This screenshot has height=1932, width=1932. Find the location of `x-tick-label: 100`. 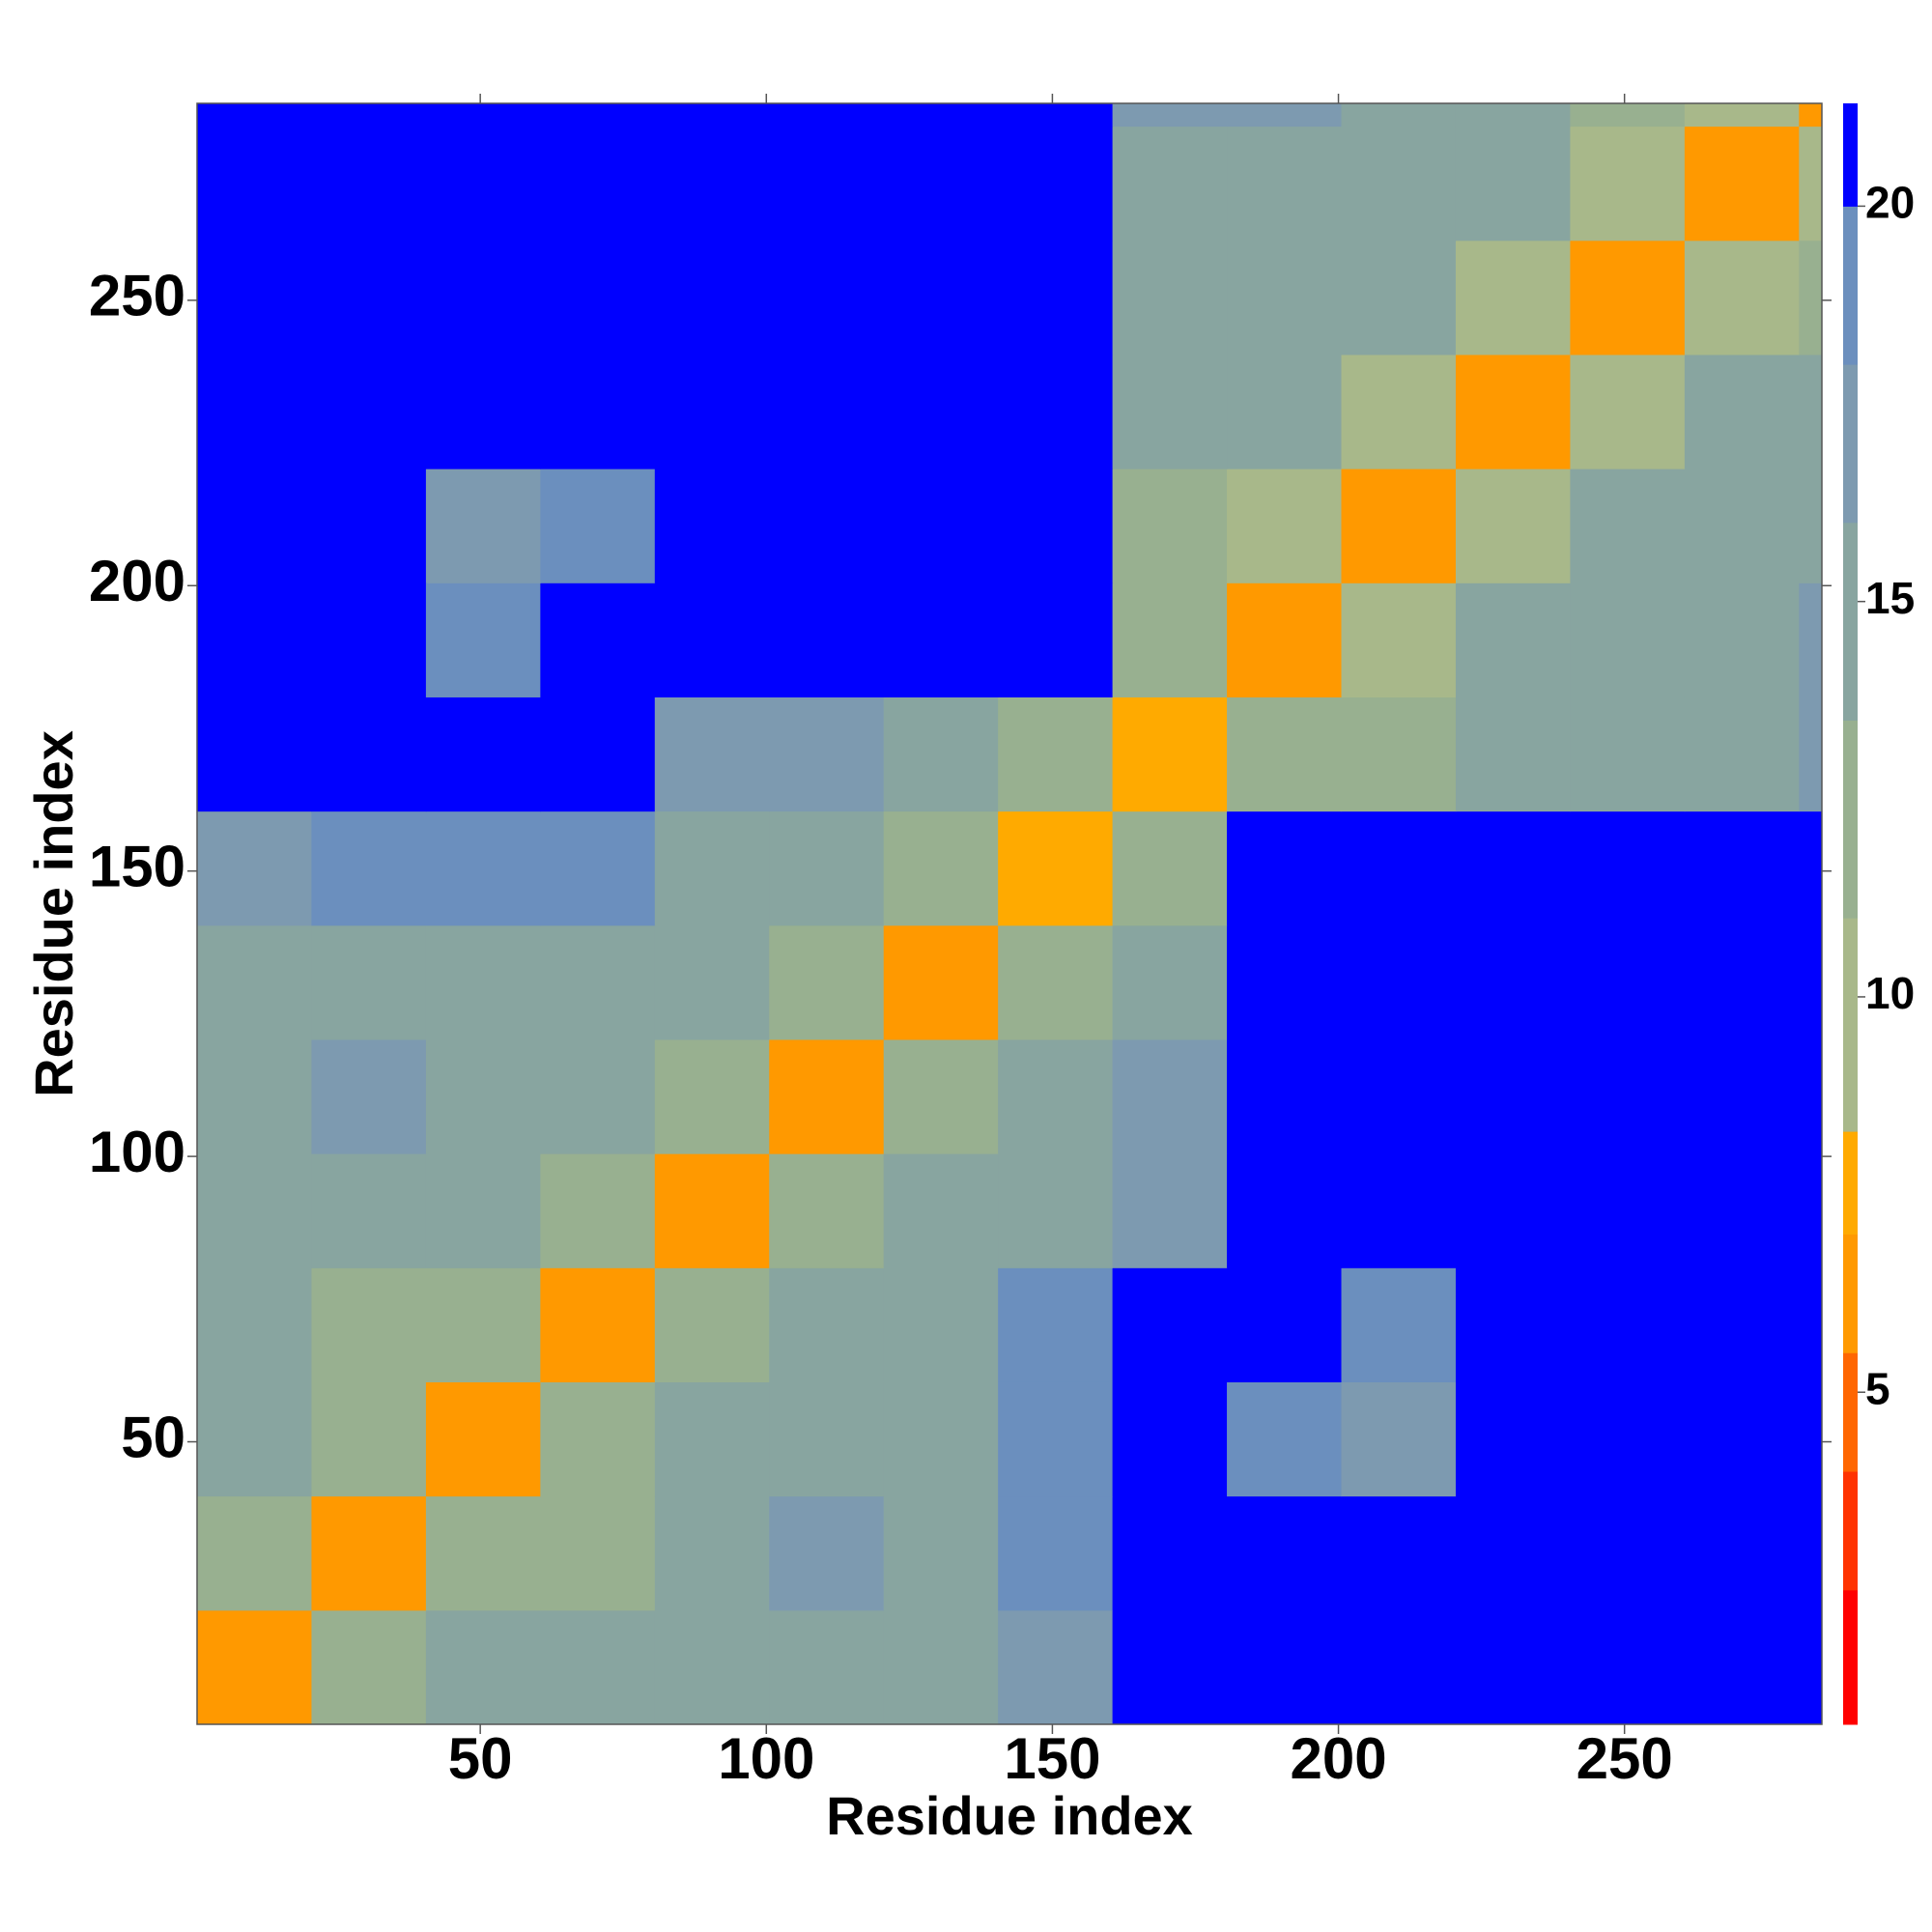

x-tick-label: 100 is located at coordinates (766, 1758).